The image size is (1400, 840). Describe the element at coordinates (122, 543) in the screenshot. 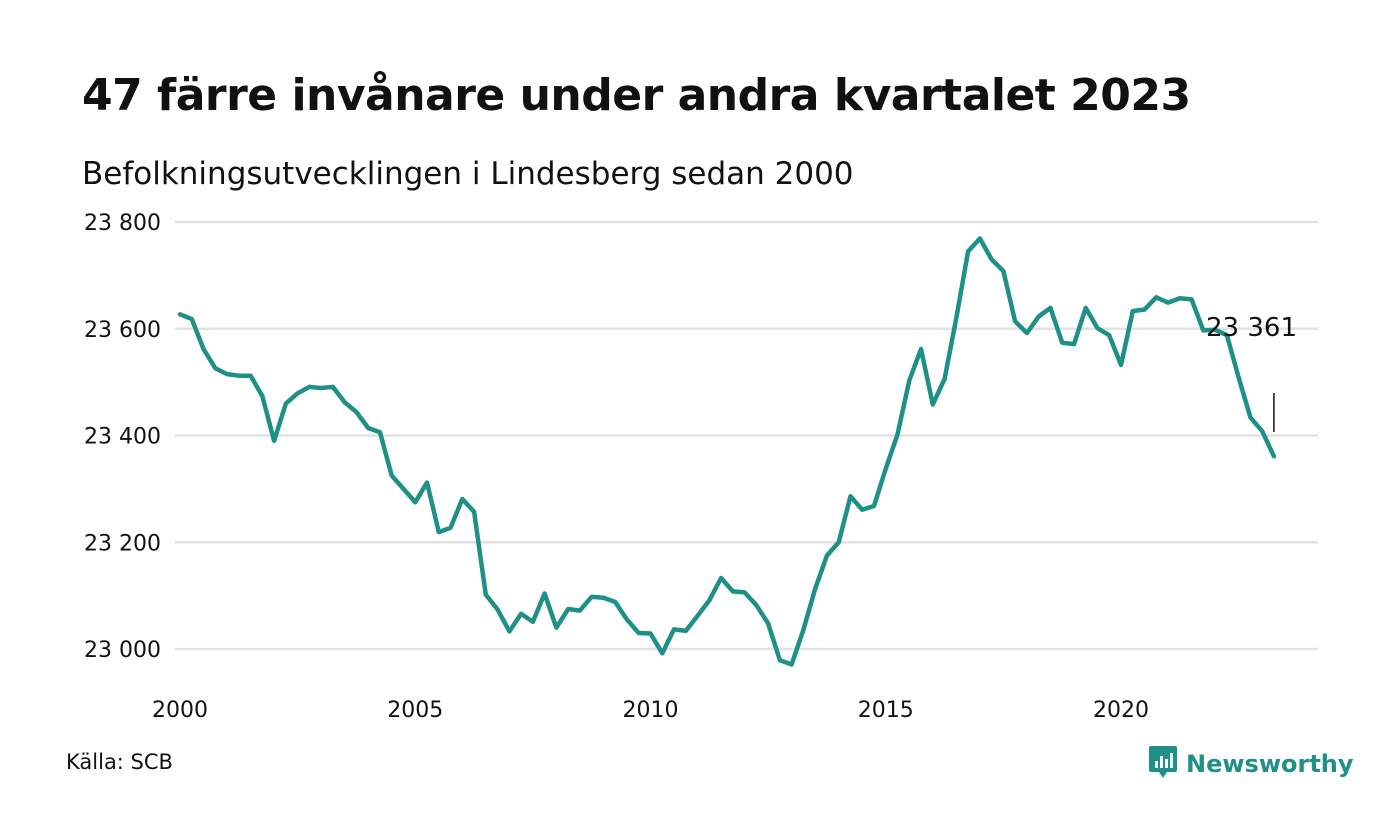

I see `y-tick-label: 23 200` at that location.